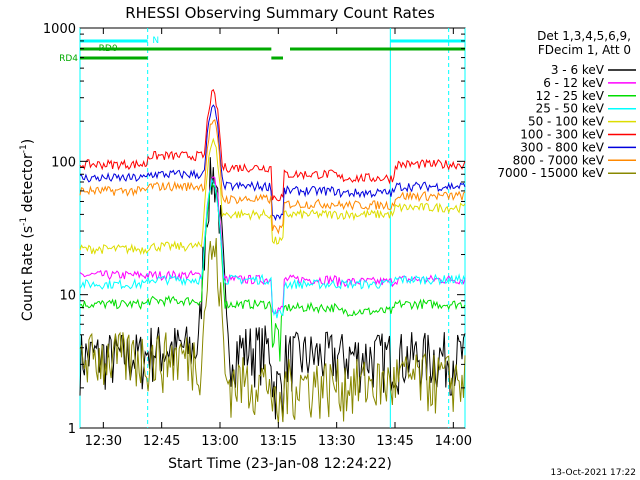 This screenshot has height=480, width=640. What do you see at coordinates (63, 162) in the screenshot?
I see `y-tick-label: 100` at bounding box center [63, 162].